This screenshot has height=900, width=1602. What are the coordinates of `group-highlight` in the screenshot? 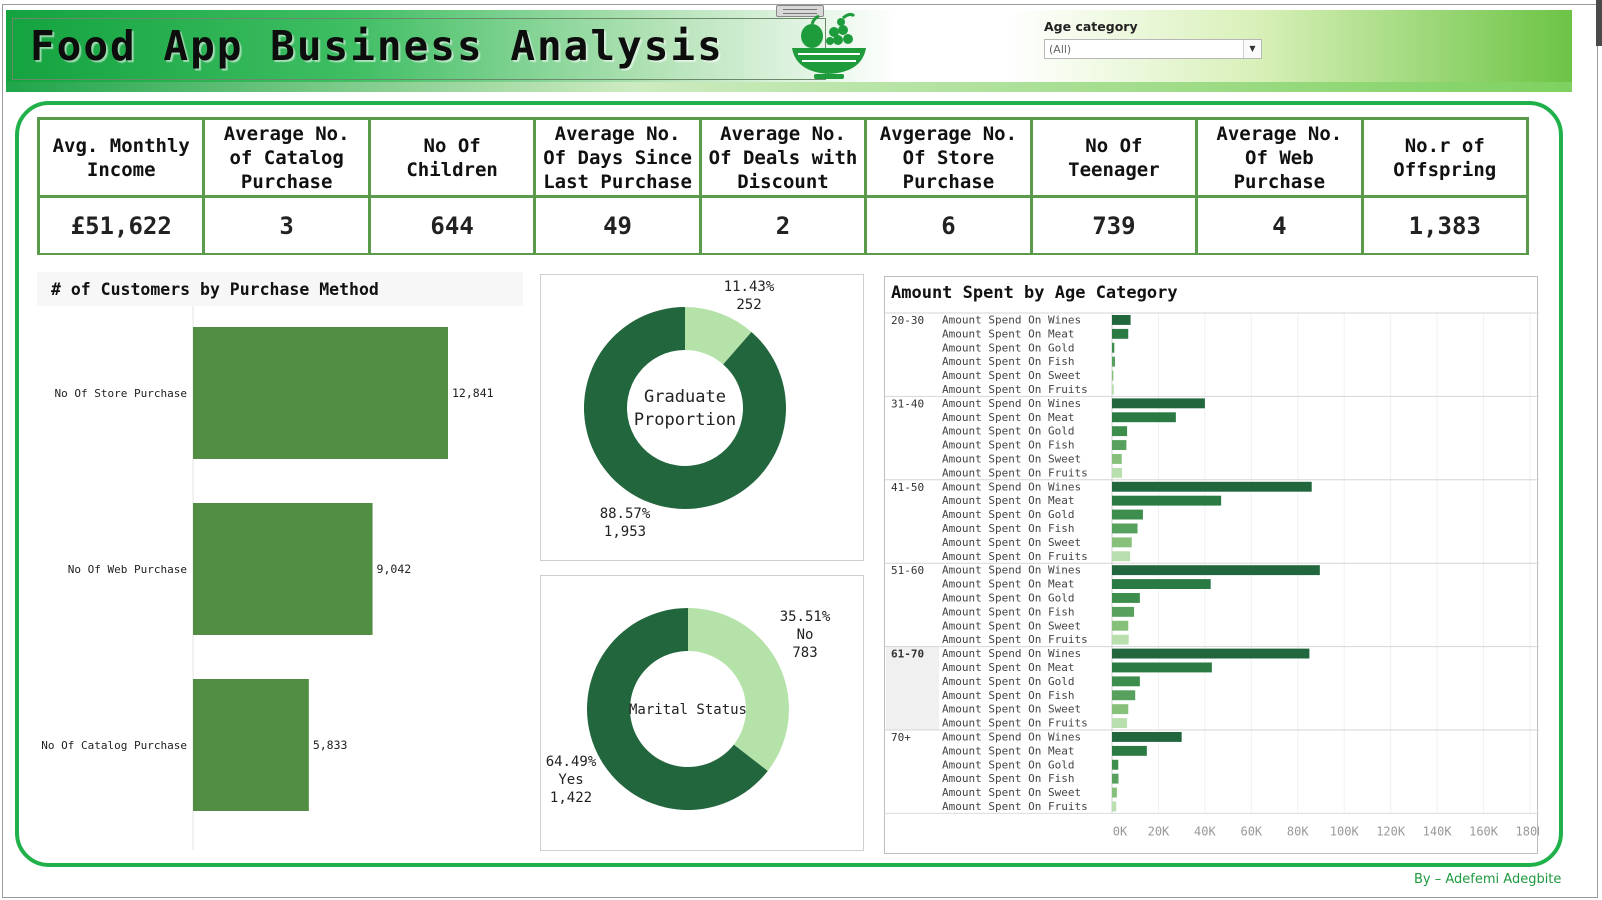 It's located at (912, 688).